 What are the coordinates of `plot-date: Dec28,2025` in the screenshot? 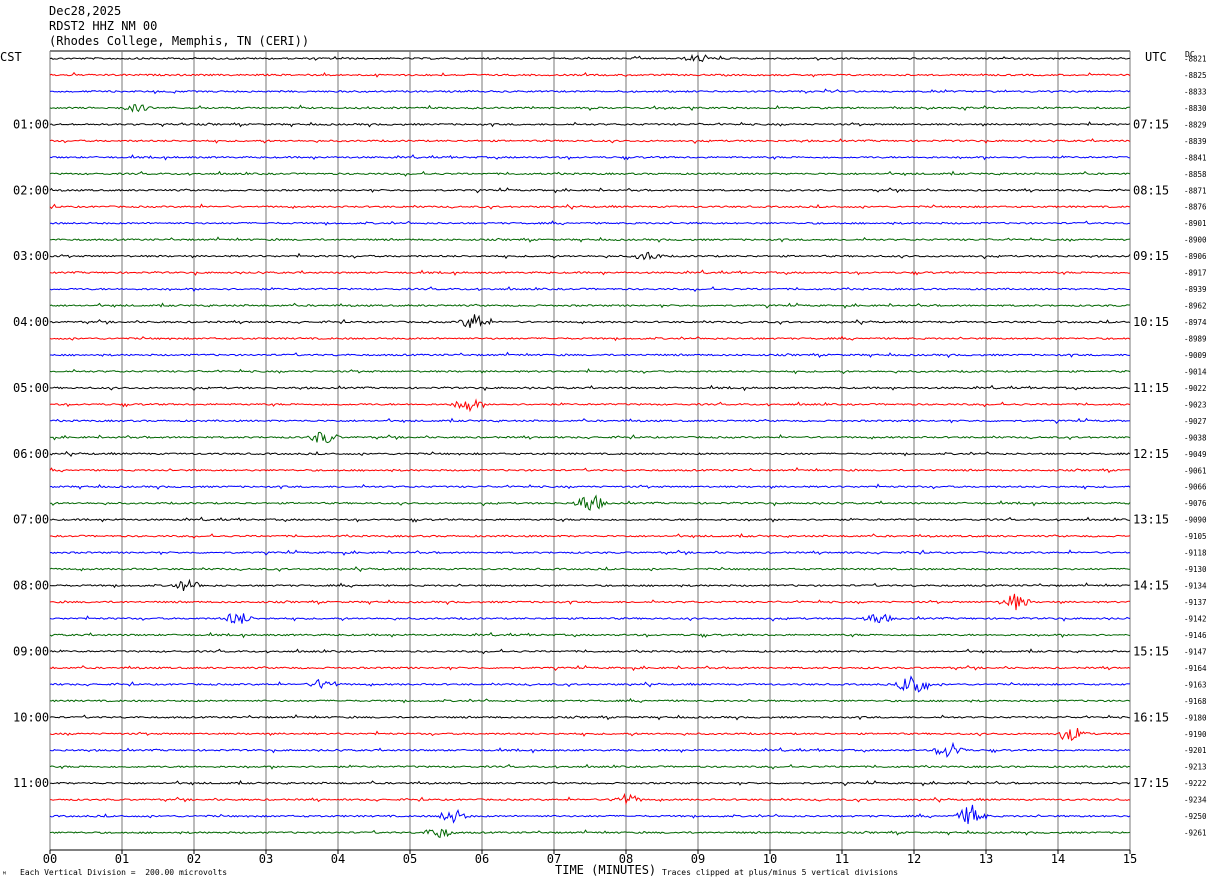 It's located at (85, 11).